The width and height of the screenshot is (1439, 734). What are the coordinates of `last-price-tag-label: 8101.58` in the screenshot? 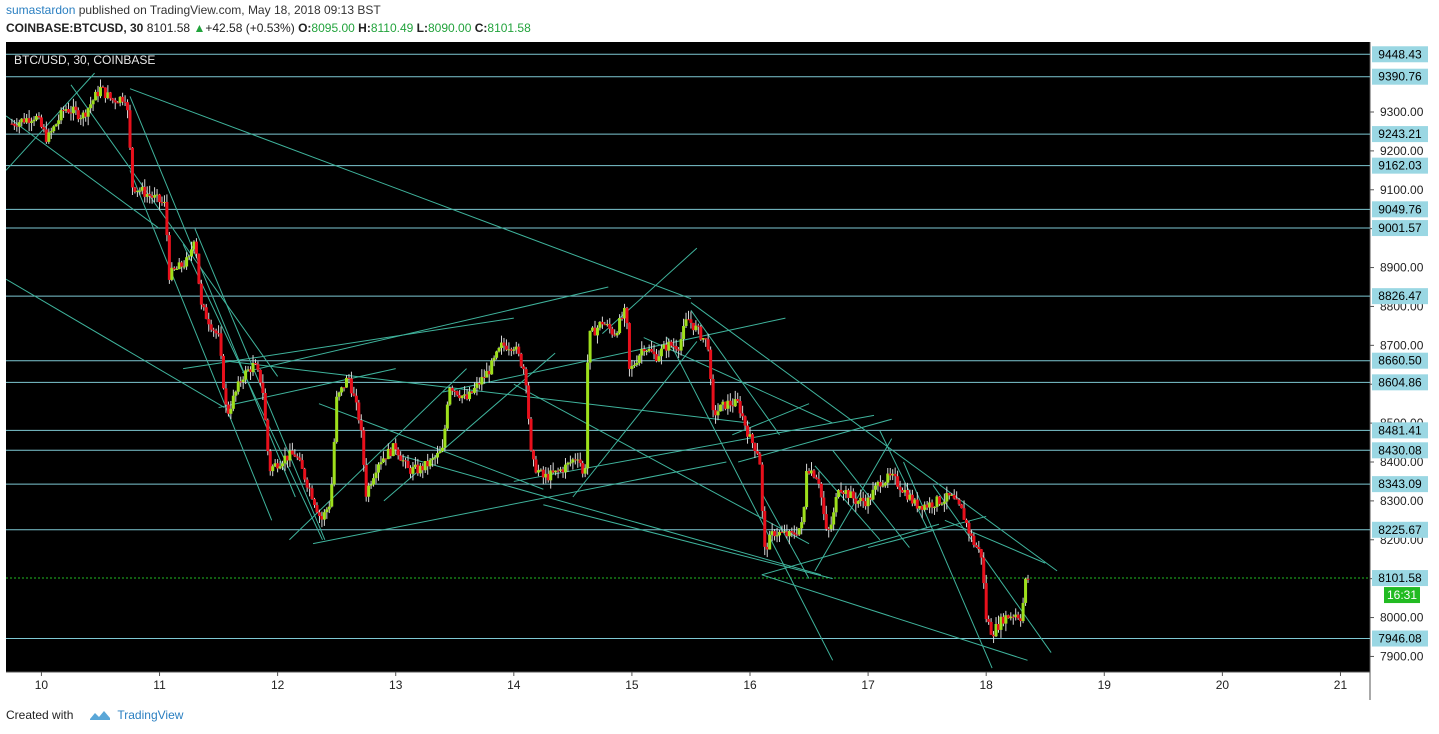 It's located at (1400, 578).